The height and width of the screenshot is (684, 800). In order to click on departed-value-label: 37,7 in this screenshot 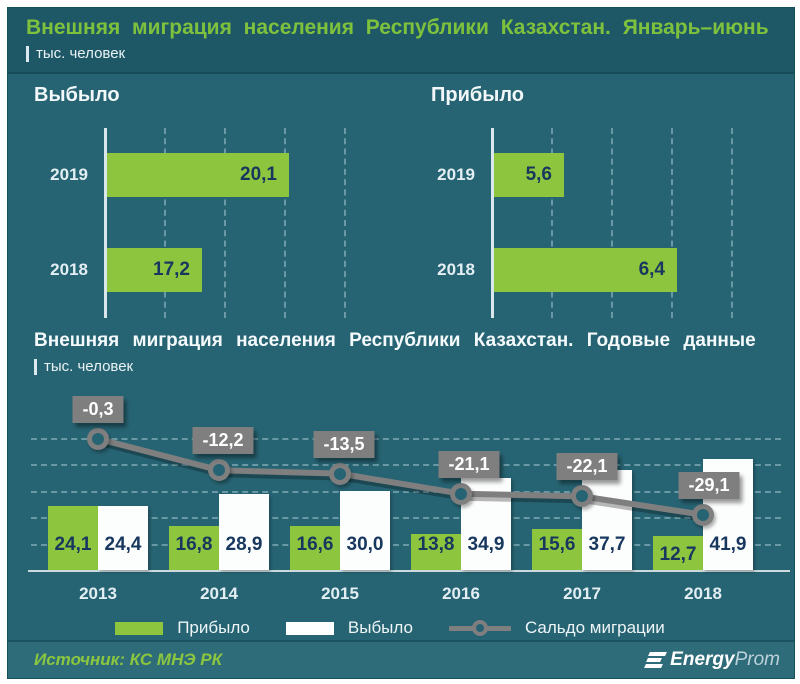, I will do `click(607, 544)`.